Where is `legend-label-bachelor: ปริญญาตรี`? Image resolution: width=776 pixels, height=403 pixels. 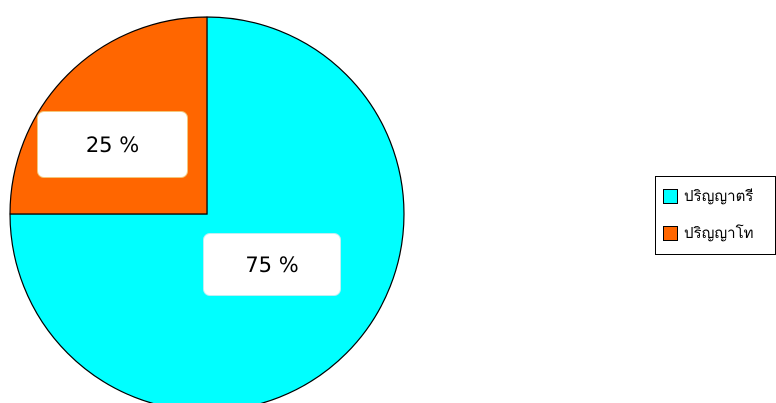 legend-label-bachelor: ปริญญาตรี is located at coordinates (719, 196).